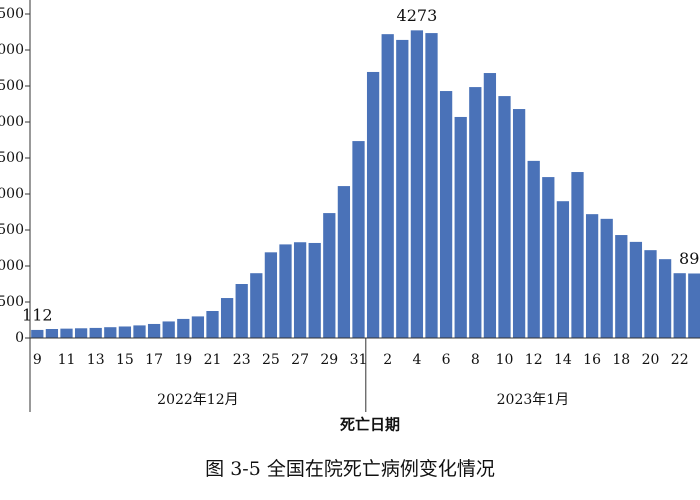  What do you see at coordinates (271, 360) in the screenshot?
I see `x-tick-label: 25` at bounding box center [271, 360].